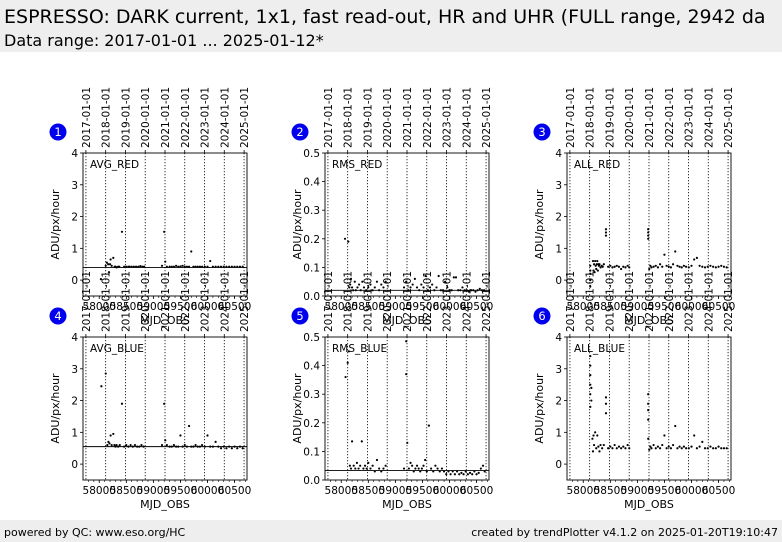 This screenshot has height=542, width=782. Describe the element at coordinates (395, 307) in the screenshot. I see `x-tick-label: 59000` at that location.